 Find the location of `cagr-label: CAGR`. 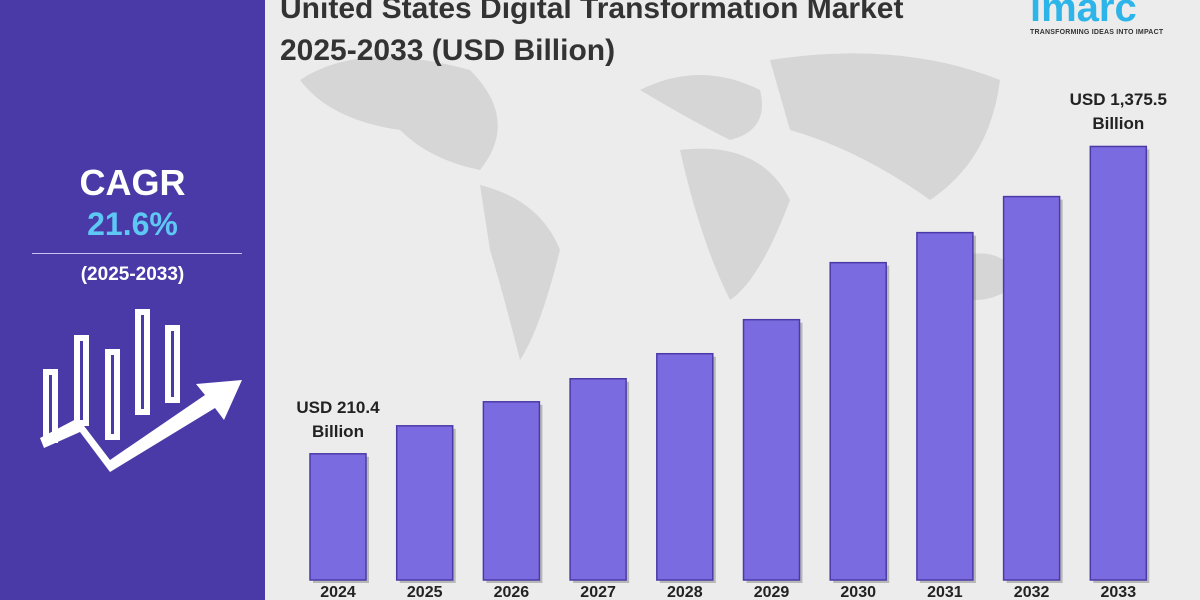

cagr-label: CAGR is located at coordinates (132, 182).